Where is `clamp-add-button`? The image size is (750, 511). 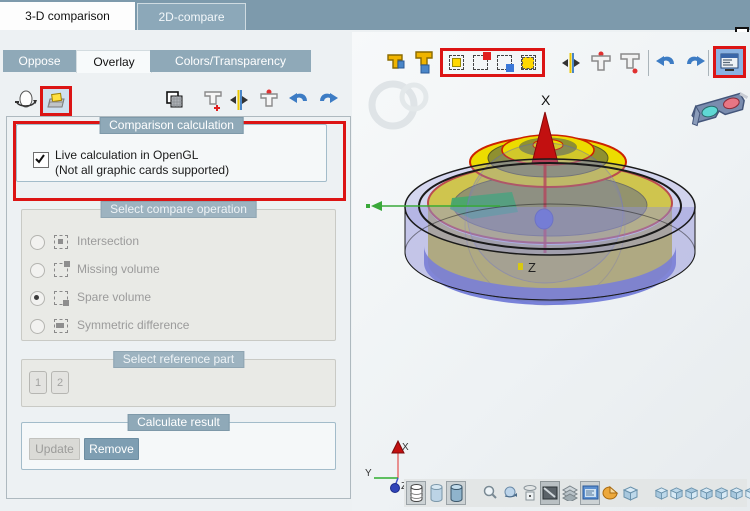
clamp-add-button is located at coordinates (213, 100).